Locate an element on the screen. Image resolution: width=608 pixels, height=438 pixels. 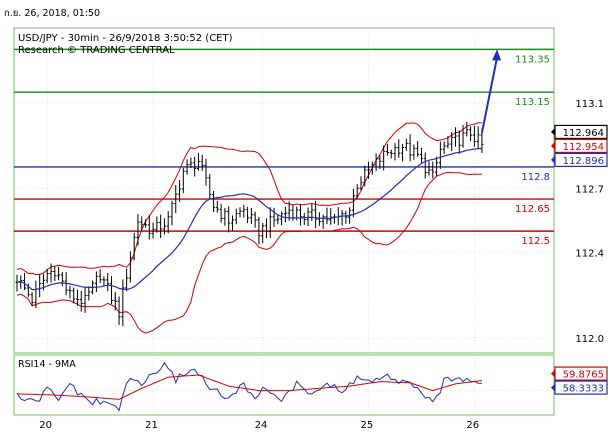
arrow-shaft is located at coordinates (489, 95).